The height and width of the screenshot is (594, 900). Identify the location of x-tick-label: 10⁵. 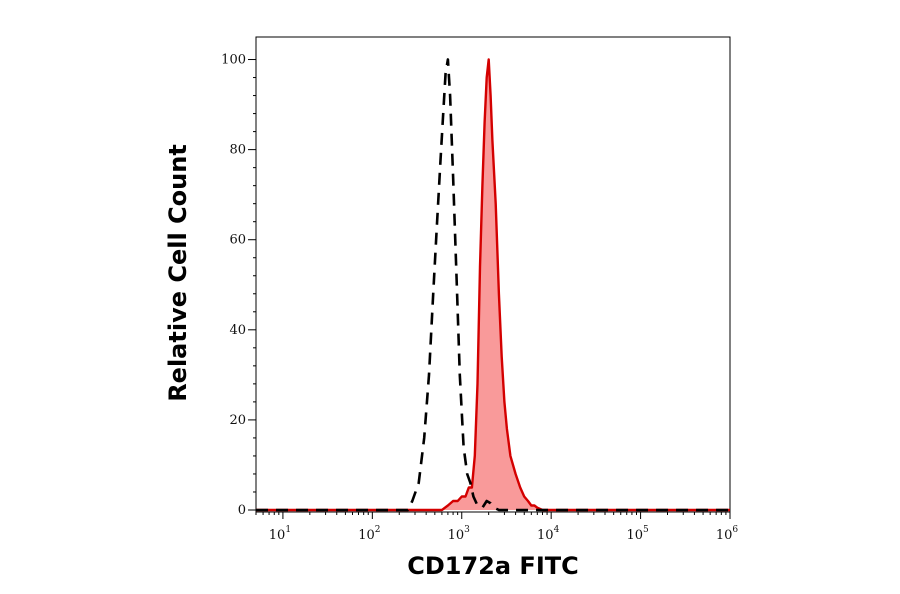
(637, 534).